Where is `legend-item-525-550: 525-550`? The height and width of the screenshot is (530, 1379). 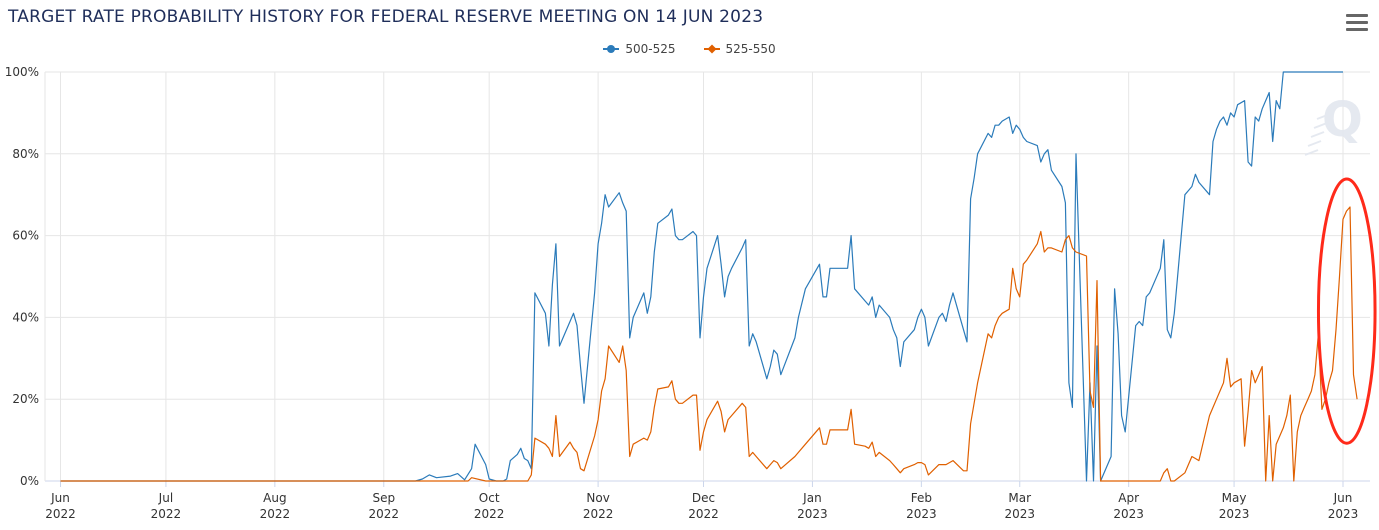 legend-item-525-550: 525-550 is located at coordinates (739, 49).